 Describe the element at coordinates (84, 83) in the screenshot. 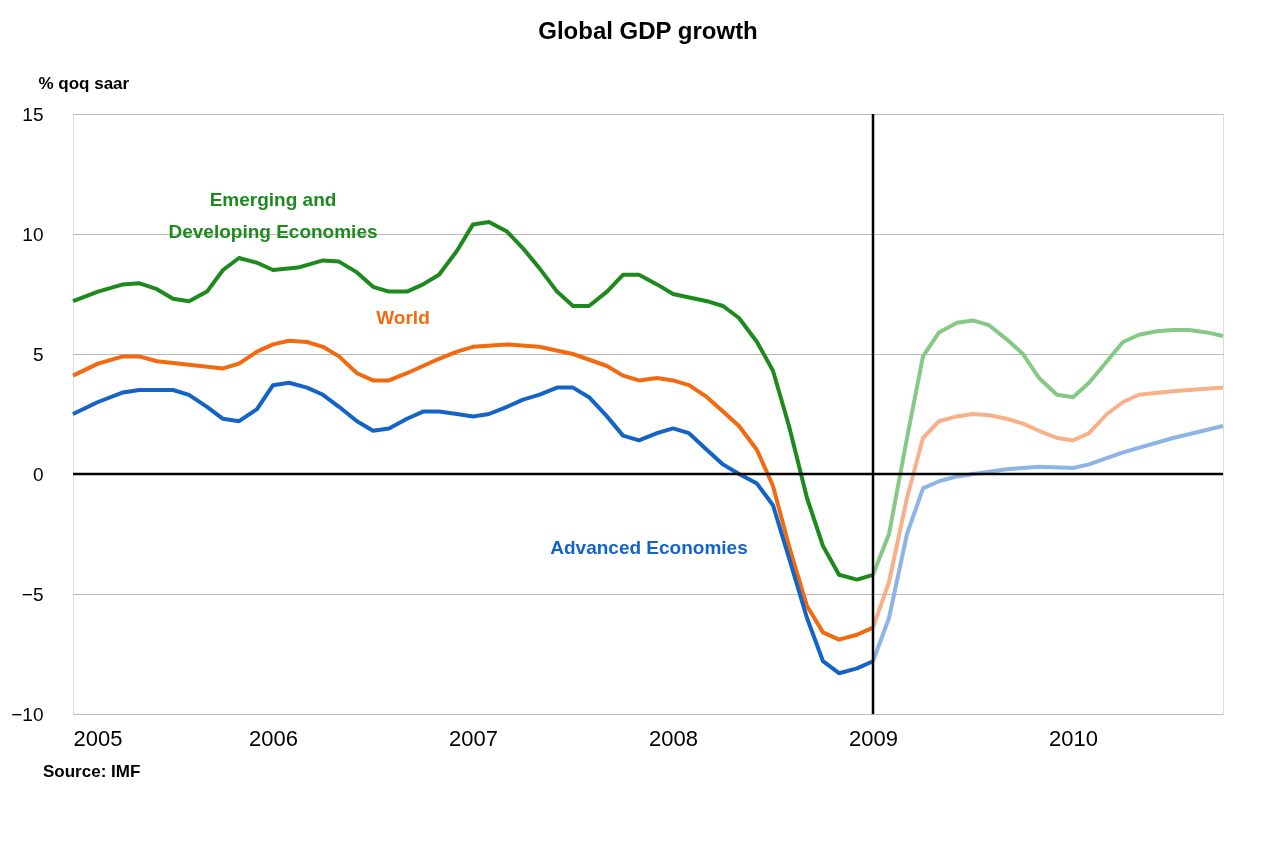

I see `y-axis-title: % qoq saar` at that location.